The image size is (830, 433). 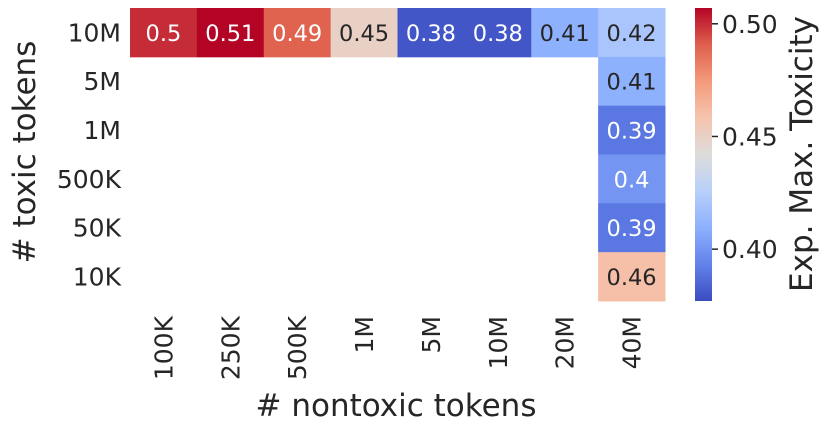 I want to click on x-tick-label: 40M, so click(x=632, y=342).